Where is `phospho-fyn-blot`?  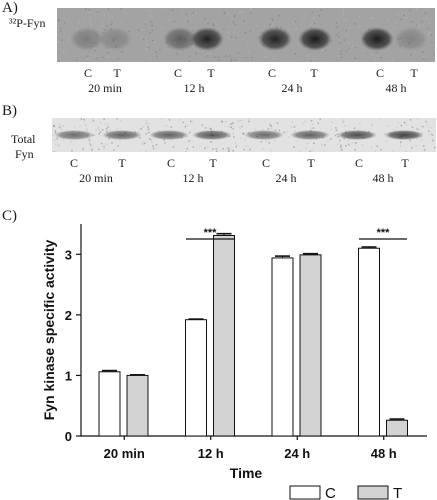
phospho-fyn-blot is located at coordinates (246, 35).